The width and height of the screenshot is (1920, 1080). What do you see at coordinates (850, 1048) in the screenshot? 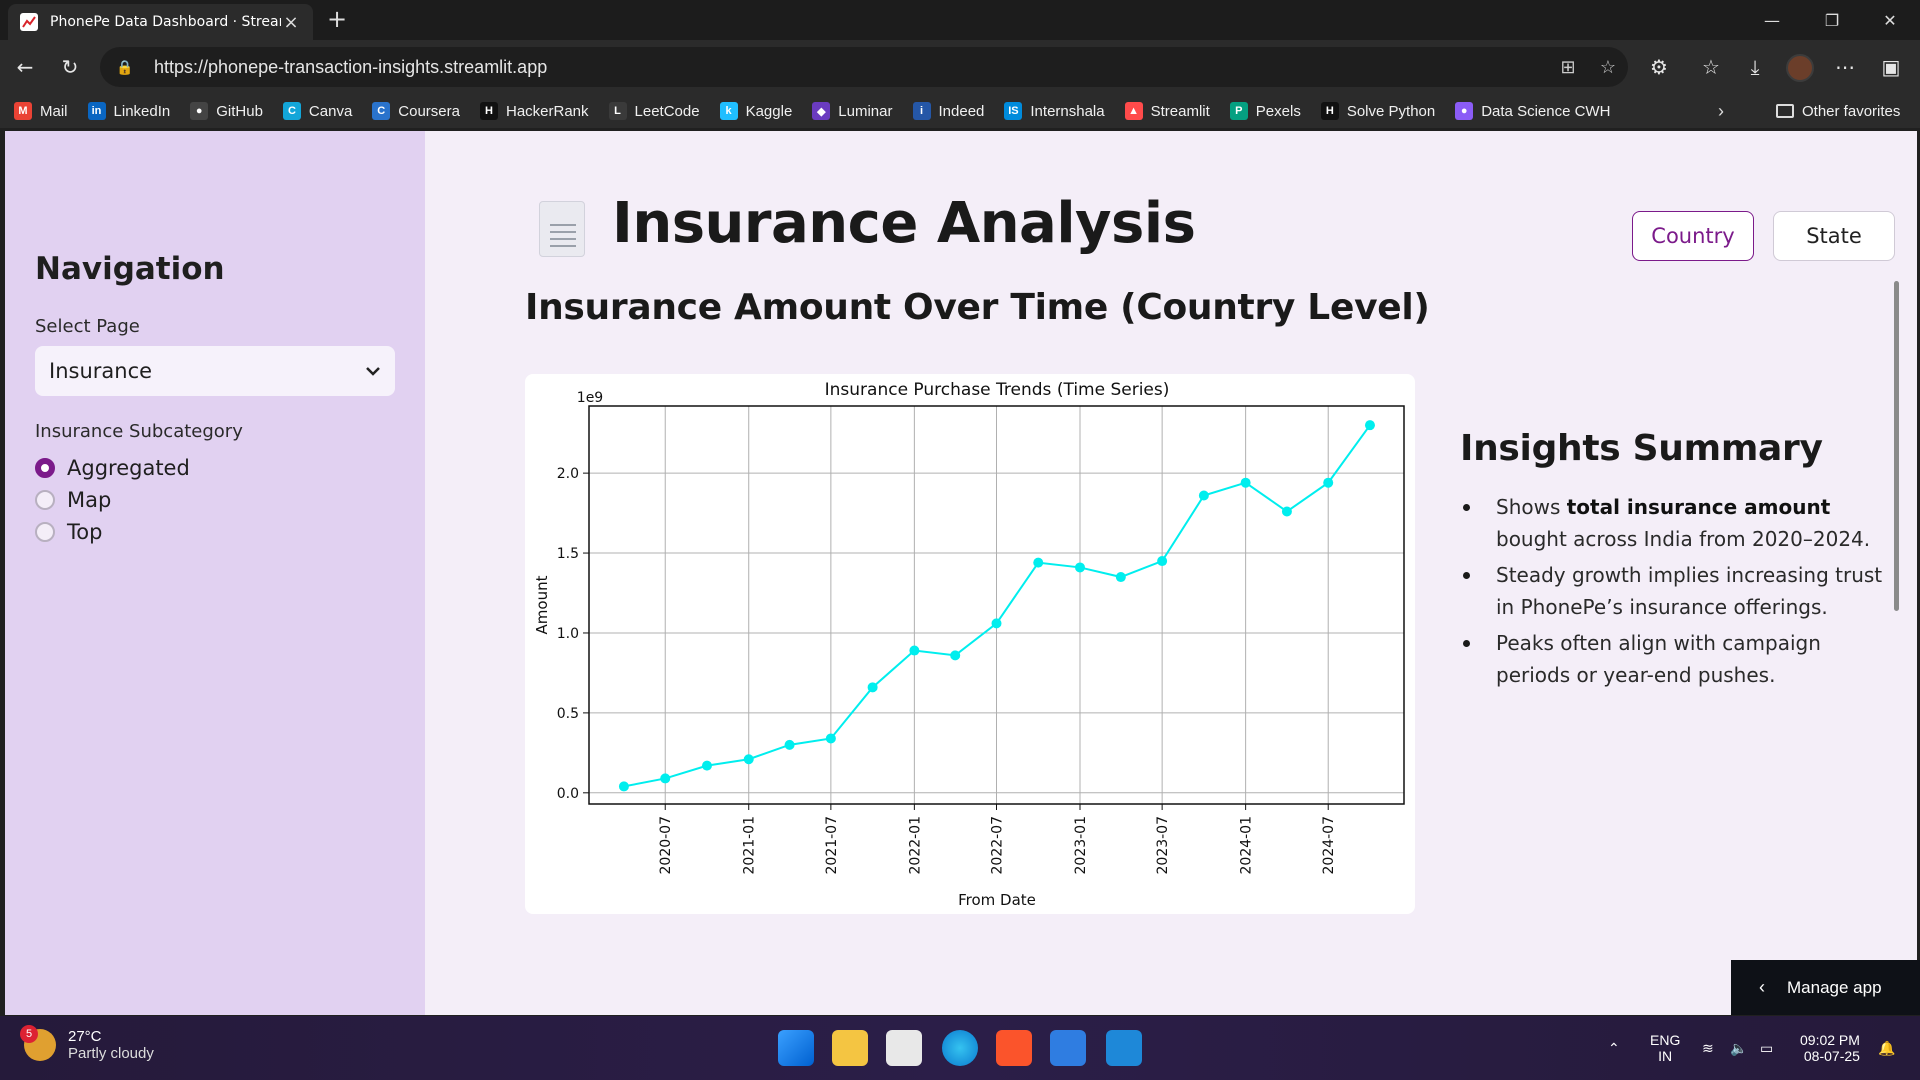
I see `file-explorer-icon` at bounding box center [850, 1048].